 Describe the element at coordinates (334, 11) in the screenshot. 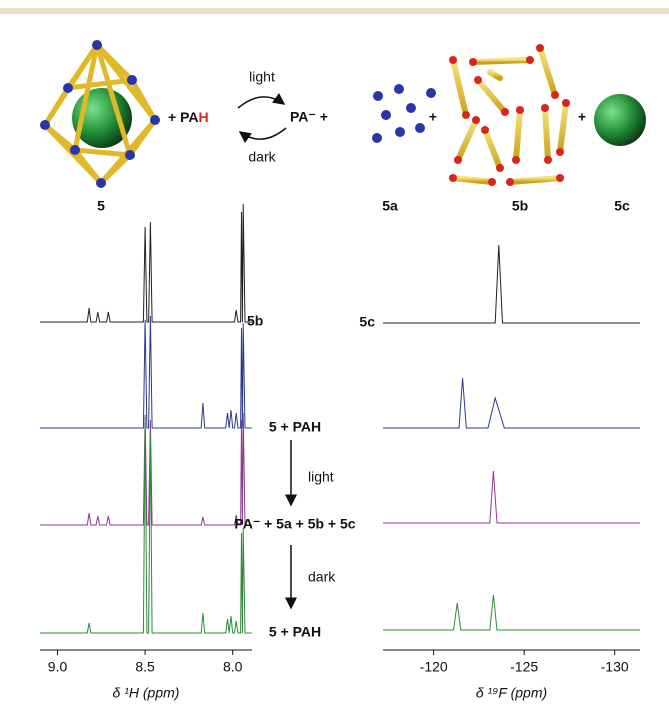

I see `top-rule` at that location.